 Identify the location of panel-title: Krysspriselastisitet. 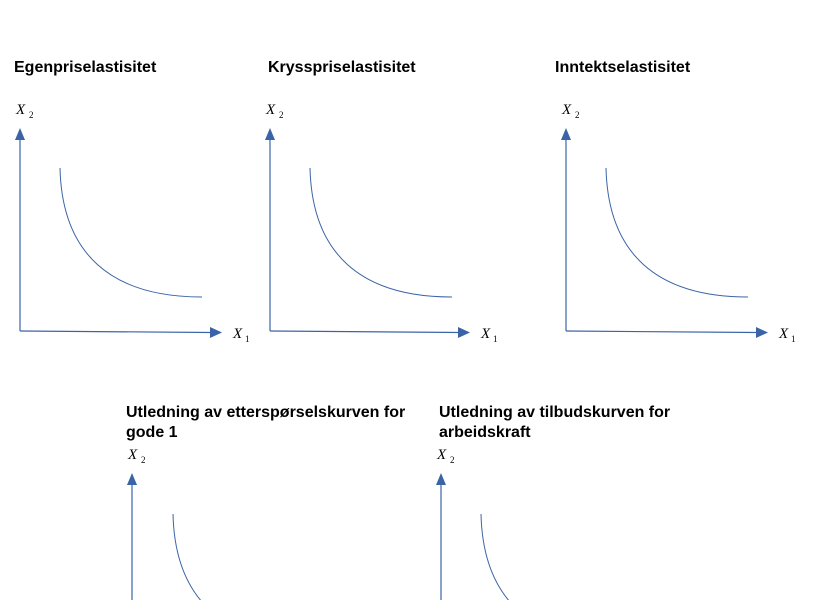
(342, 67).